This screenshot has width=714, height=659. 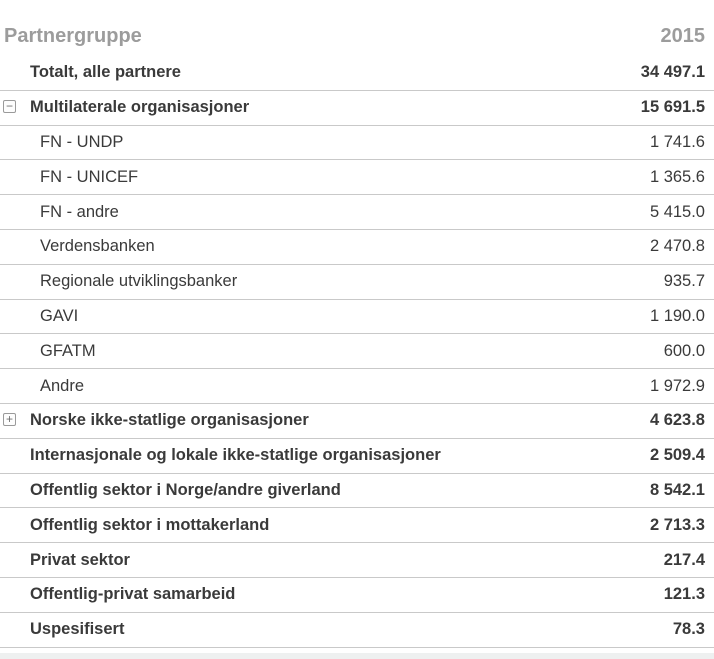 I want to click on row-value: 935.7, so click(x=684, y=281).